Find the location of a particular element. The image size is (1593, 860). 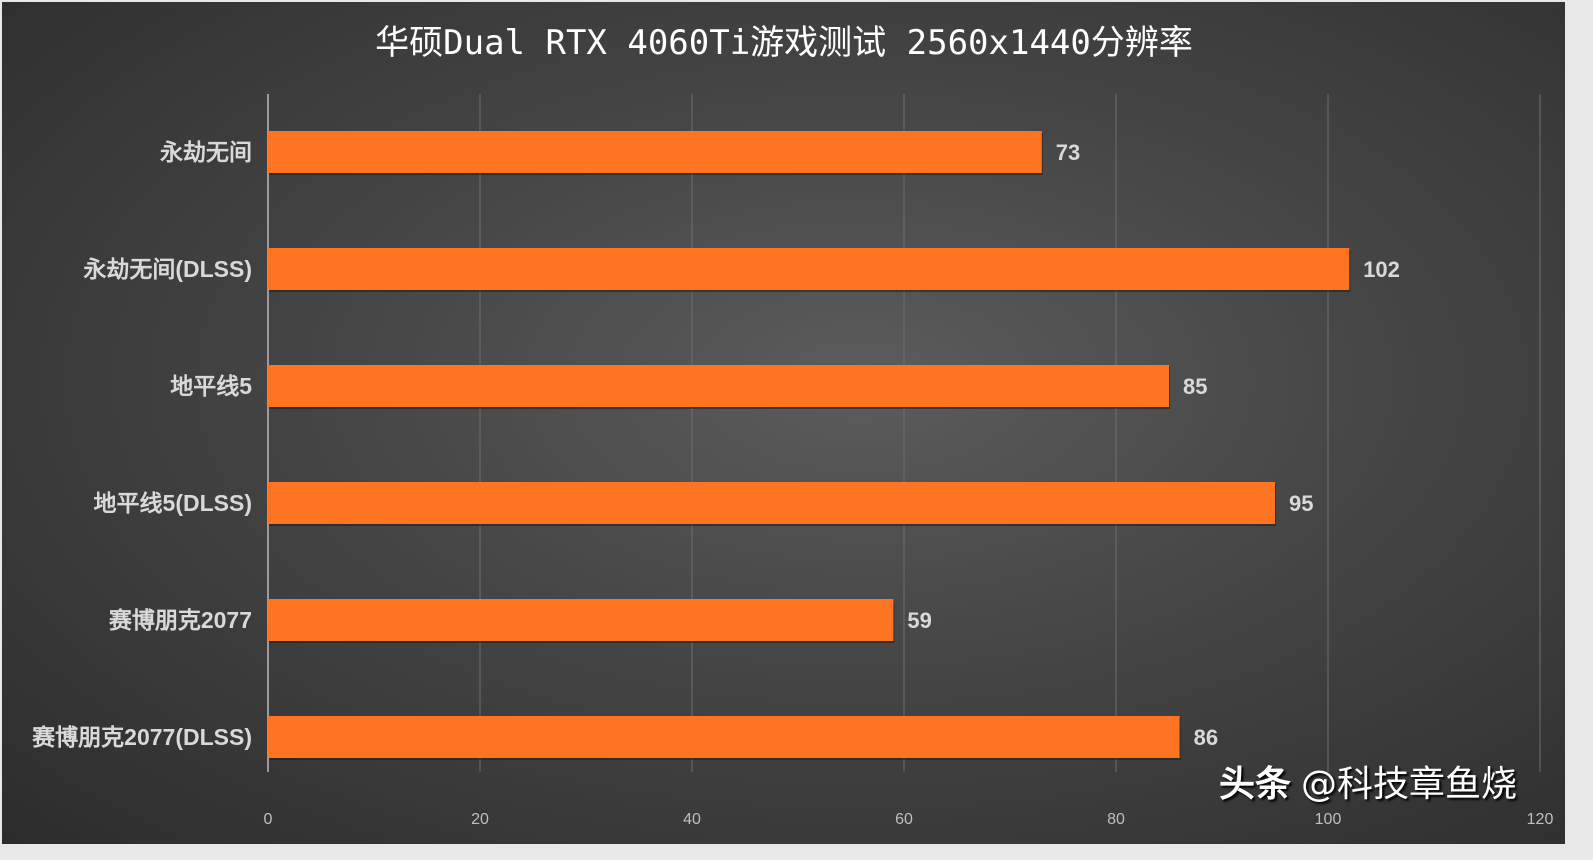

data-label: 73 is located at coordinates (1068, 152).